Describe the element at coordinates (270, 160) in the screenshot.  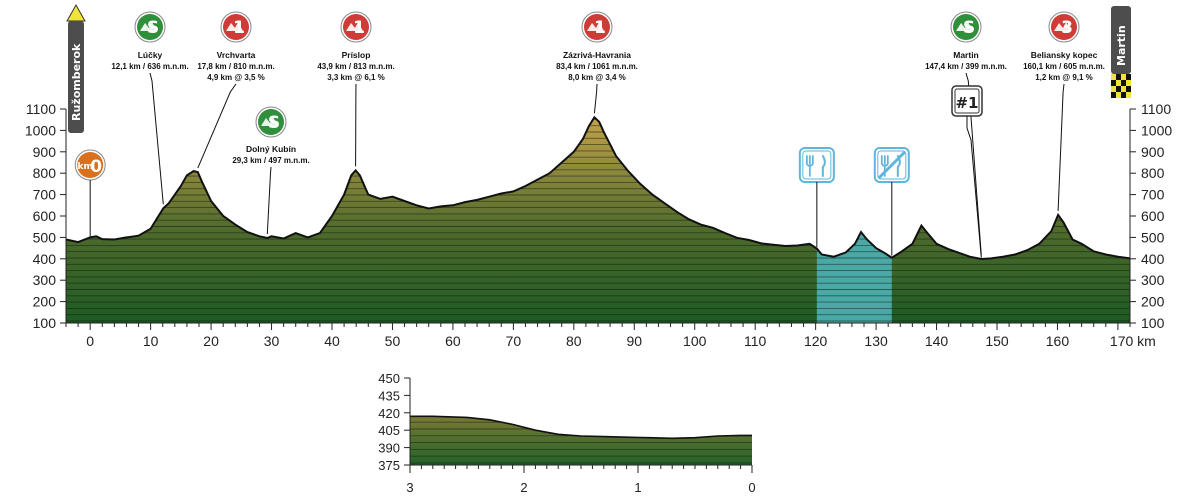
I see `marker-info: 29,3 km / 497 m.n.m.` at that location.